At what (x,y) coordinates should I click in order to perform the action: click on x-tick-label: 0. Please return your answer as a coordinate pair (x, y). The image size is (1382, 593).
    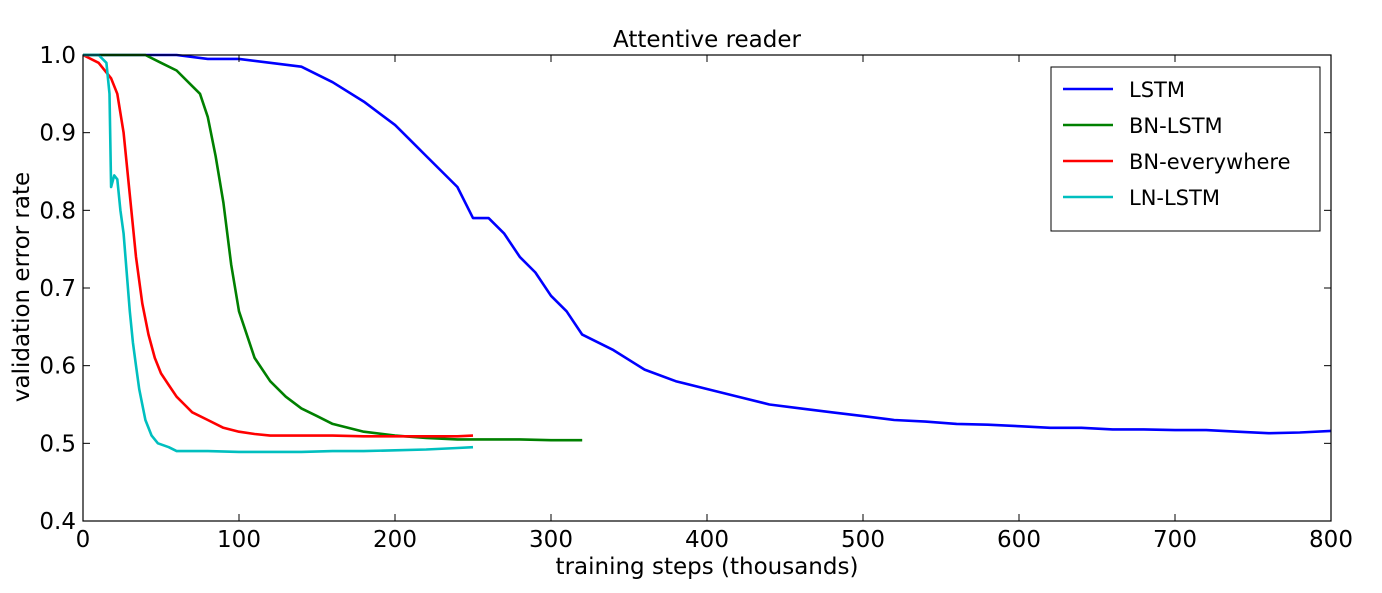
    Looking at the image, I should click on (83, 540).